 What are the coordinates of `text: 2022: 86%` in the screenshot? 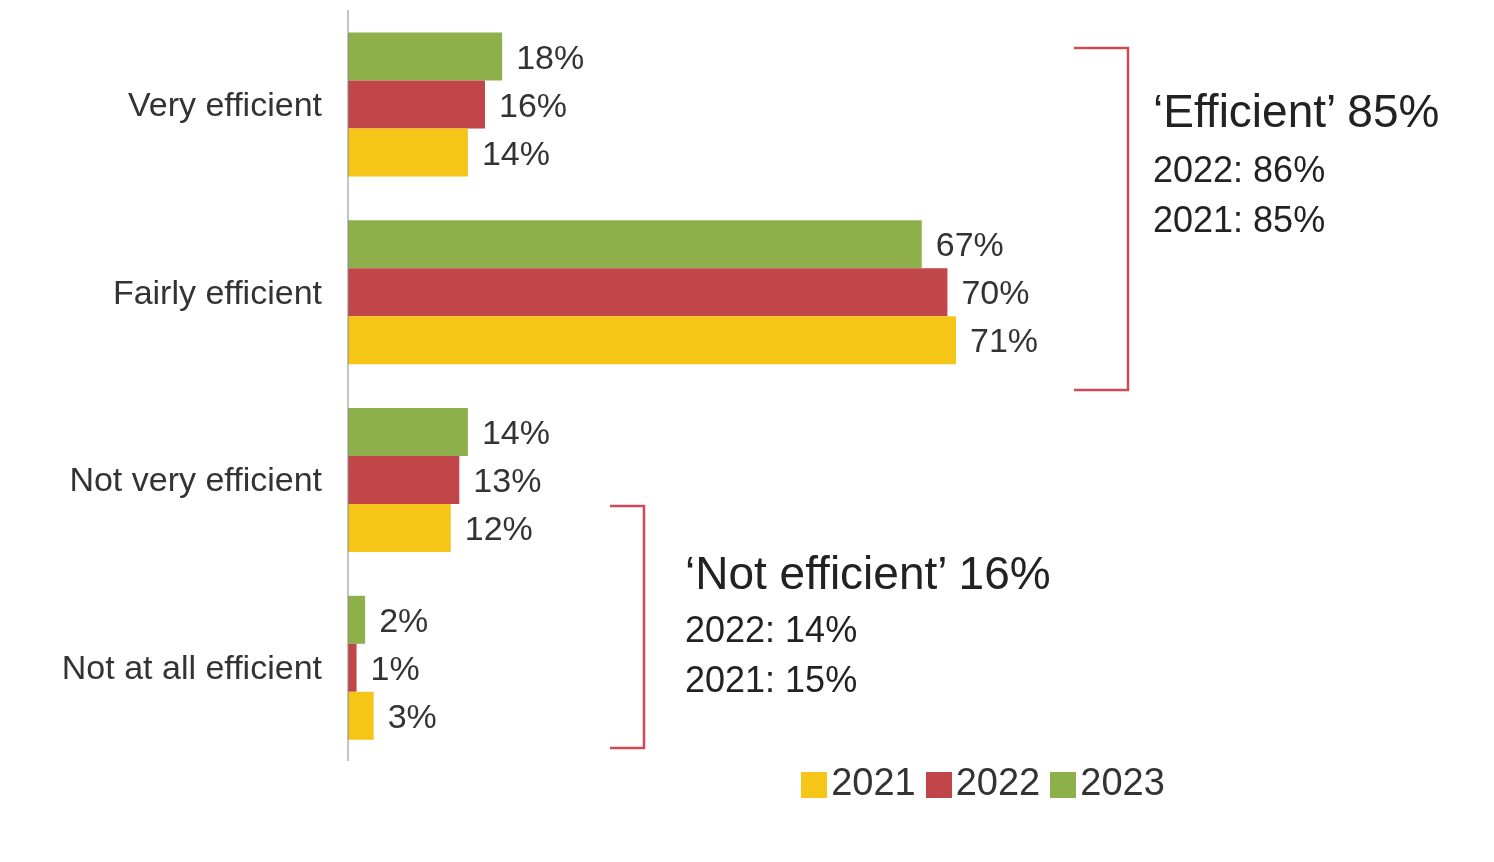 It's located at (1239, 169).